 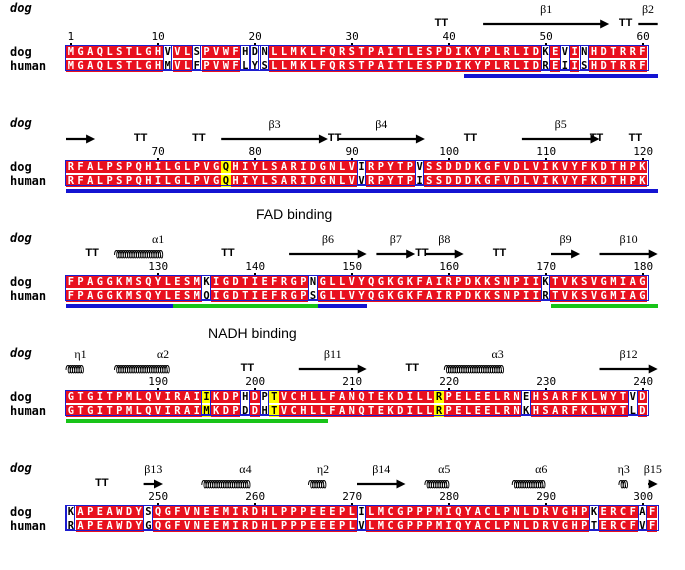 I want to click on residue: W, so click(x=119, y=526).